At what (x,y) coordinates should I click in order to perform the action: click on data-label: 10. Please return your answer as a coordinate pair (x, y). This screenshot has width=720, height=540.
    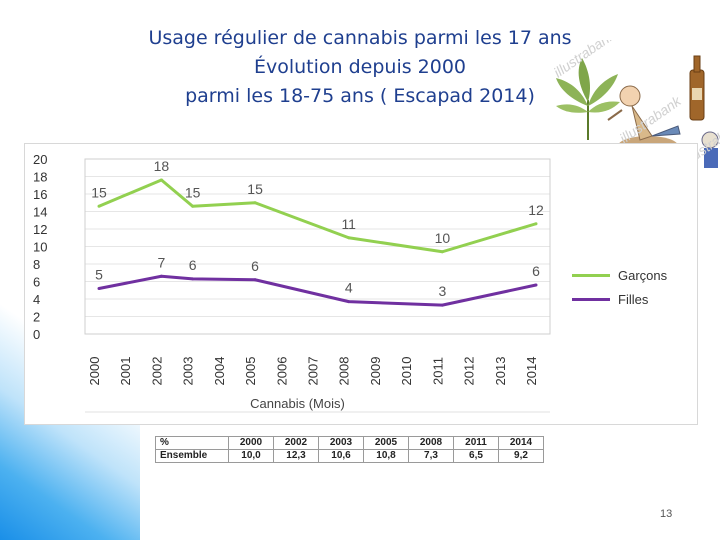
    Looking at the image, I should click on (443, 238).